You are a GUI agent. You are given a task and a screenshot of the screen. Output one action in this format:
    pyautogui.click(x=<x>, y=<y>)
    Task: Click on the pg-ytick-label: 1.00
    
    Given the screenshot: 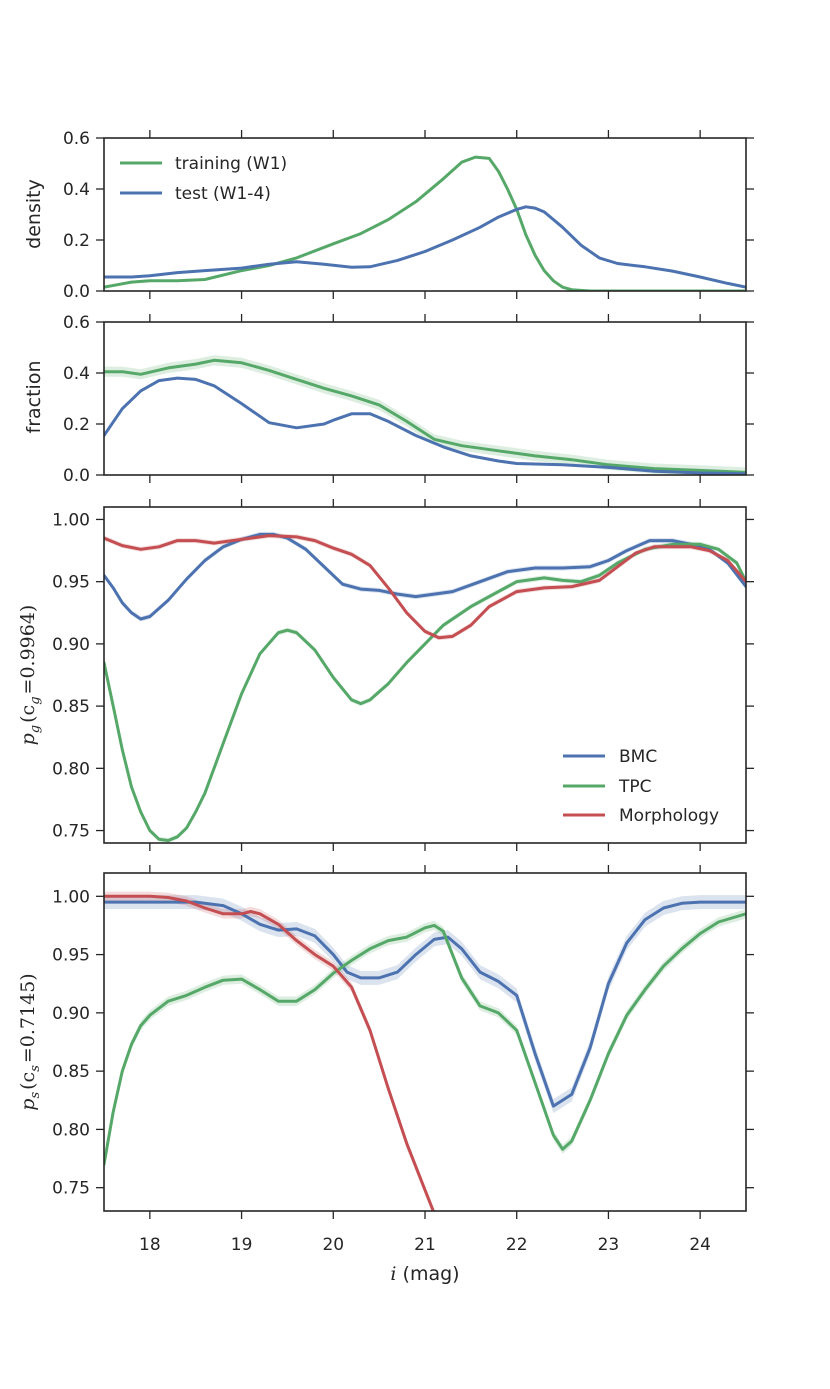 What is the action you would take?
    pyautogui.click(x=71, y=520)
    